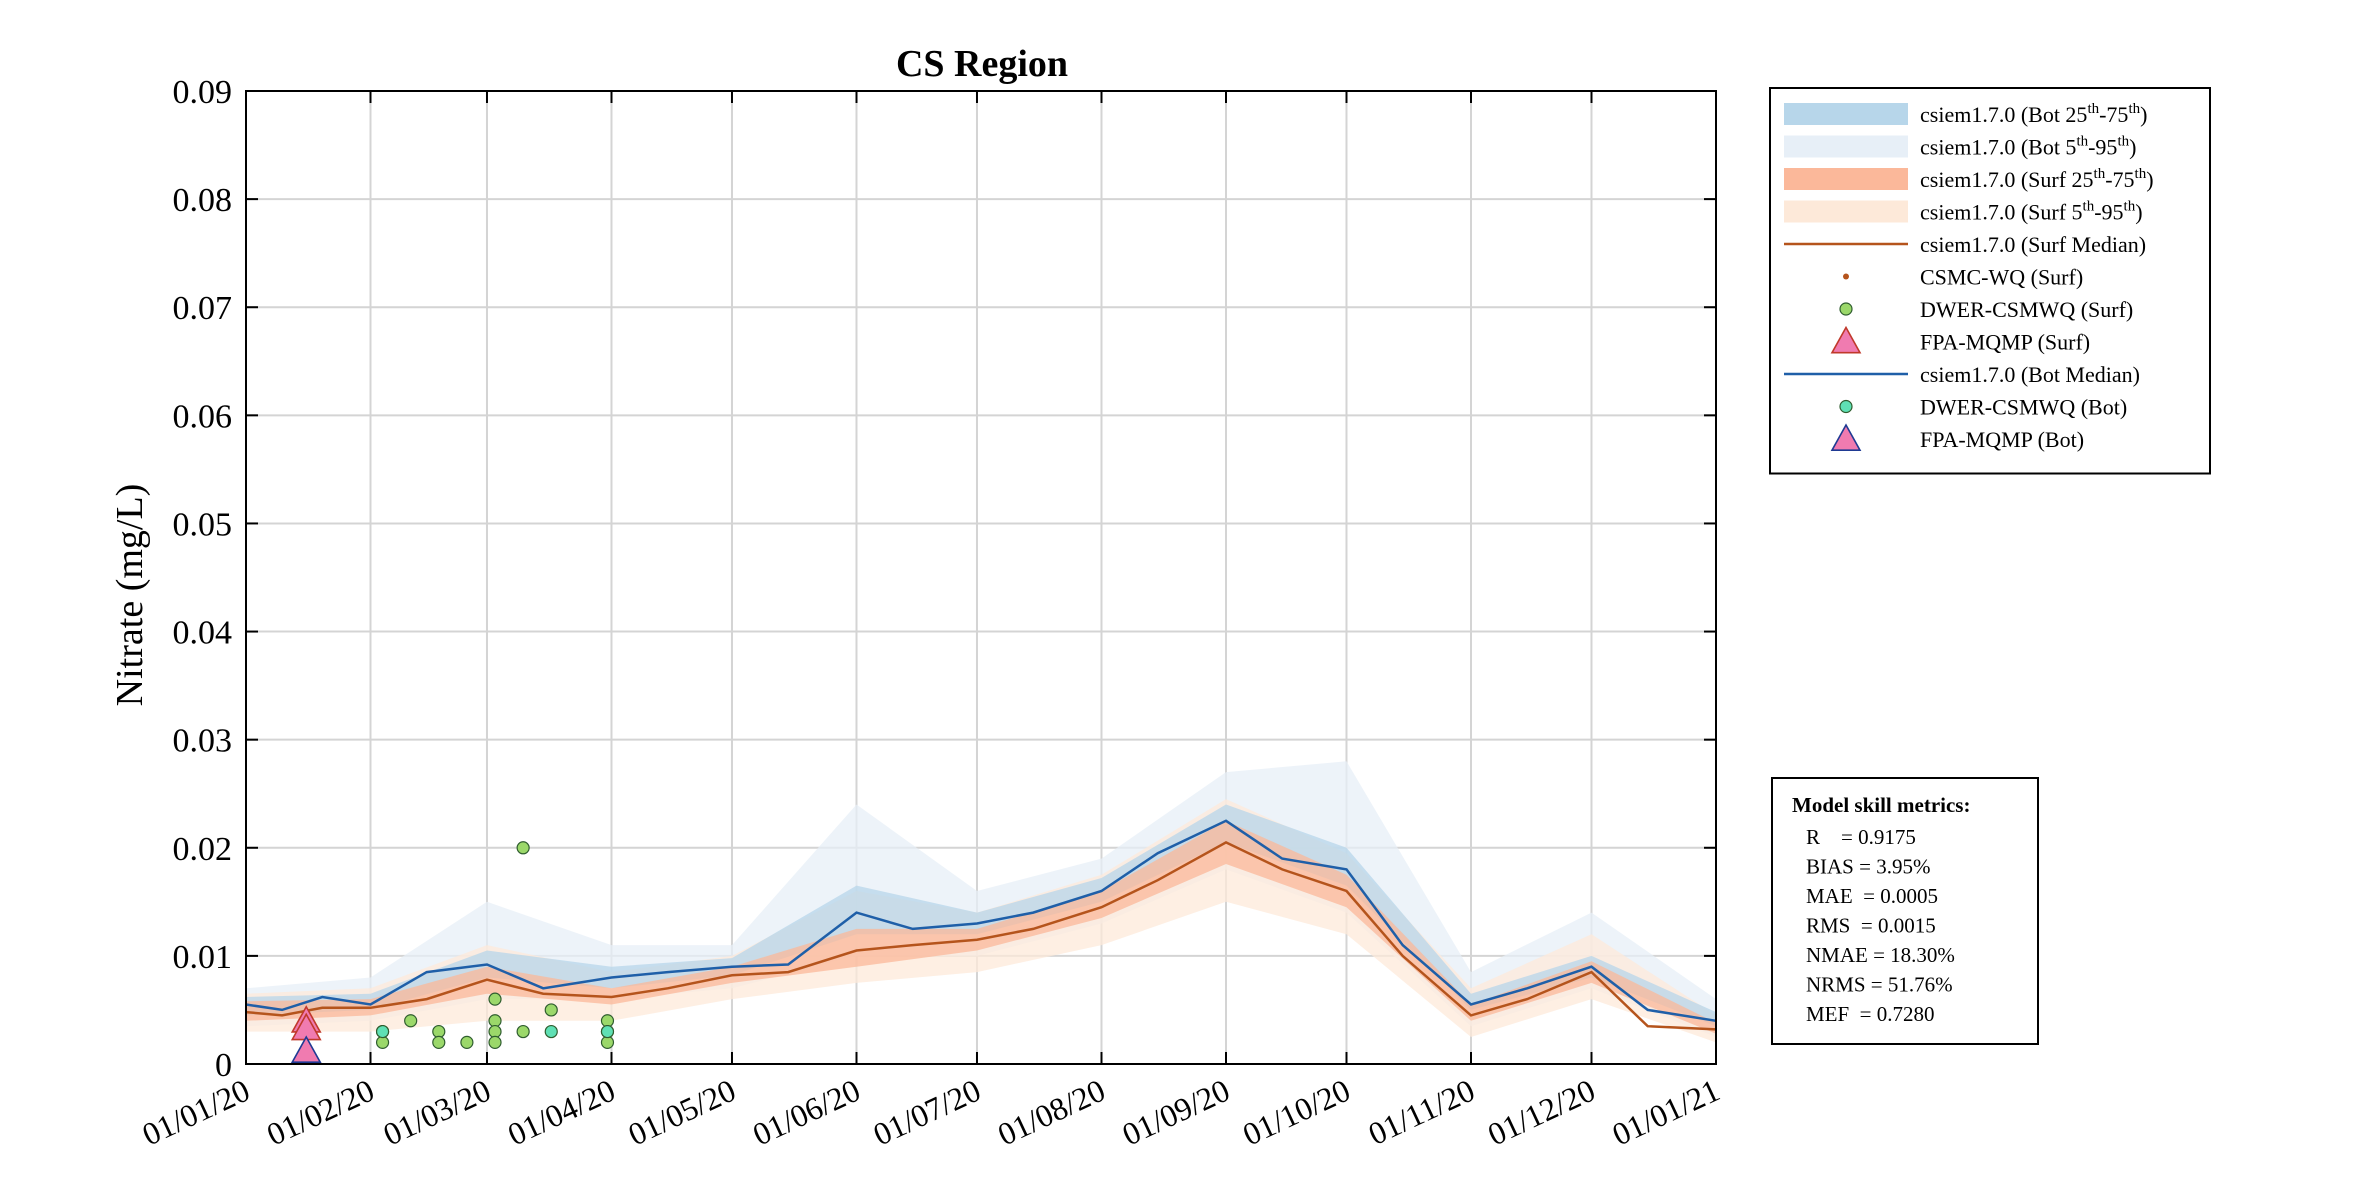 This screenshot has height=1181, width=2362. I want to click on points-dwer-csmwq-bot-, so click(495, 1031).